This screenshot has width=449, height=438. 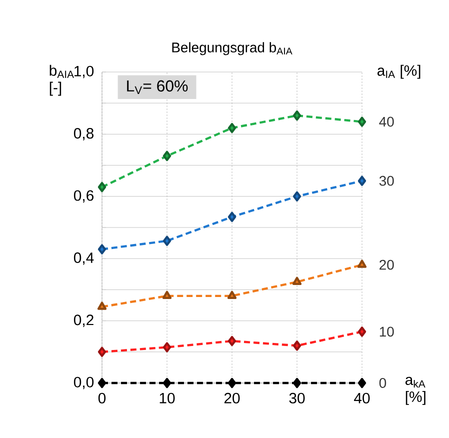 What do you see at coordinates (84, 134) in the screenshot?
I see `y-tick-label: 0,8` at bounding box center [84, 134].